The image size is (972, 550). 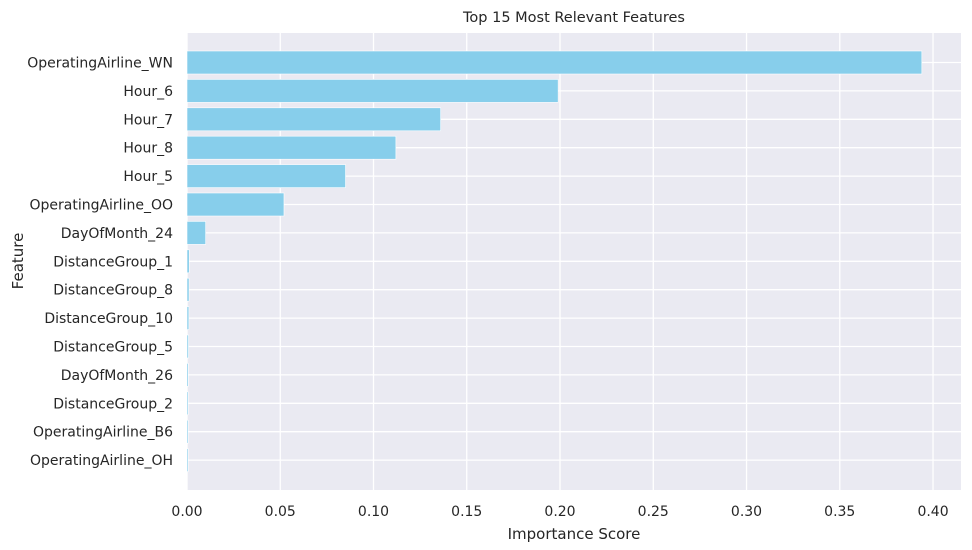 What do you see at coordinates (186, 512) in the screenshot?
I see `x-tick-label: 0.00` at bounding box center [186, 512].